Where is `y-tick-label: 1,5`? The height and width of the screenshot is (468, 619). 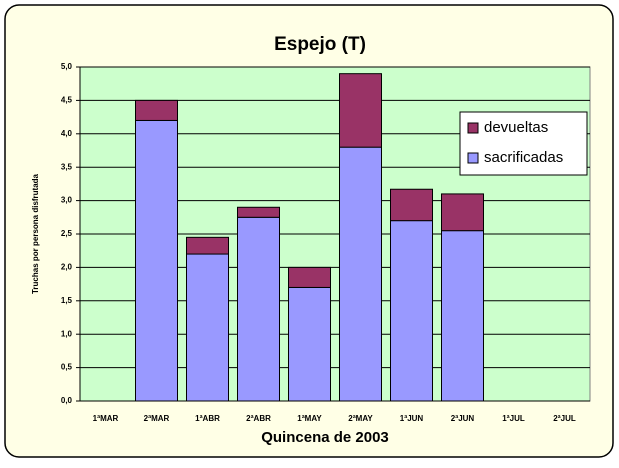 y-tick-label: 1,5 is located at coordinates (67, 300).